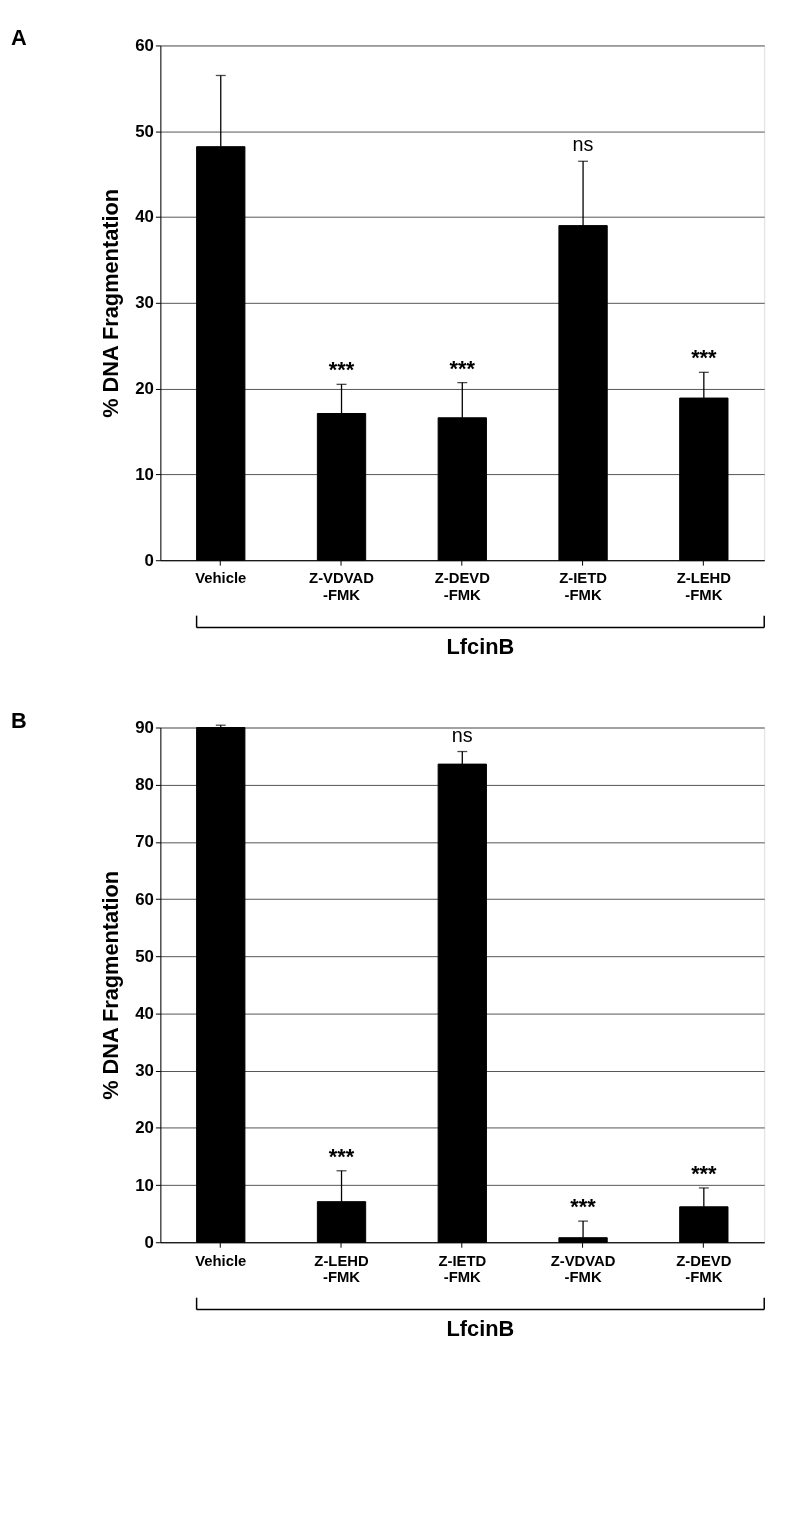  Describe the element at coordinates (18, 720) in the screenshot. I see `chart-title: B` at that location.